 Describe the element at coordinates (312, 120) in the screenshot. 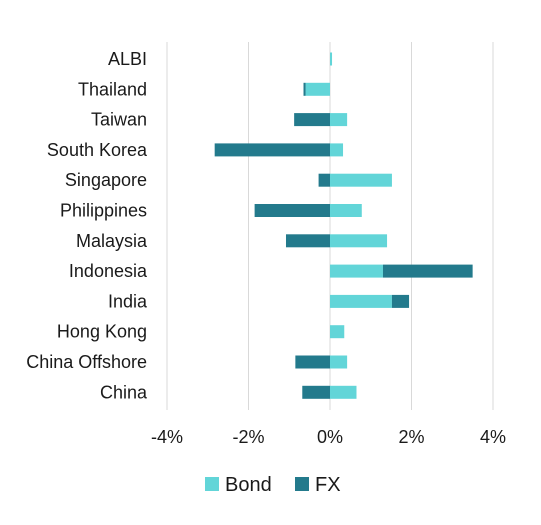

I see `bar-fx-taiwan` at that location.